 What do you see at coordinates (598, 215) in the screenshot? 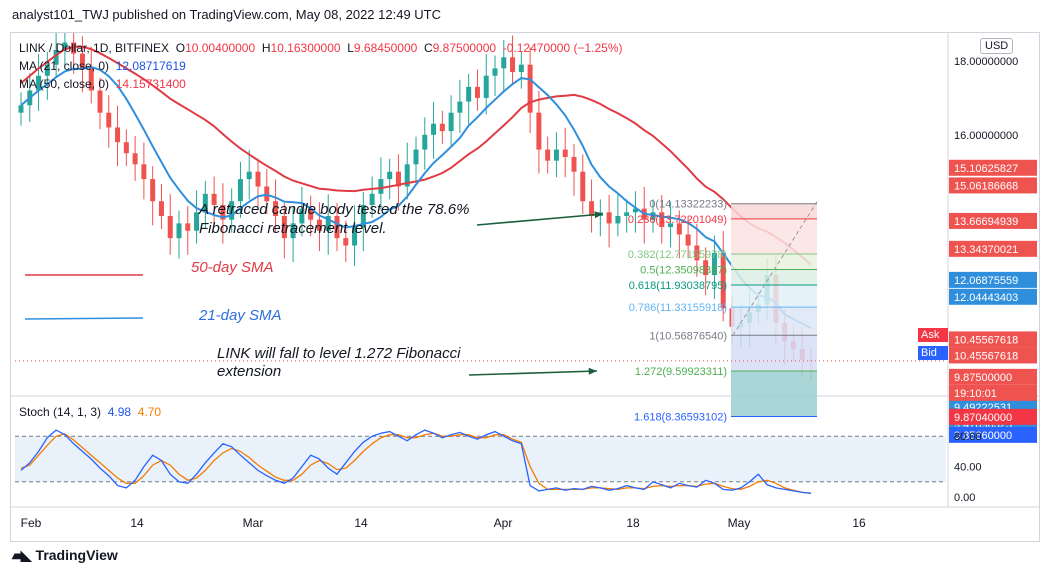
I see `retrace-arrow-head` at bounding box center [598, 215].